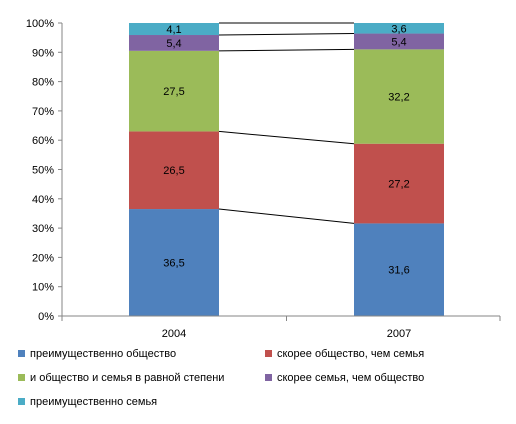 The height and width of the screenshot is (424, 516). What do you see at coordinates (43, 288) in the screenshot?
I see `y-tick-label-1: 10%` at bounding box center [43, 288].